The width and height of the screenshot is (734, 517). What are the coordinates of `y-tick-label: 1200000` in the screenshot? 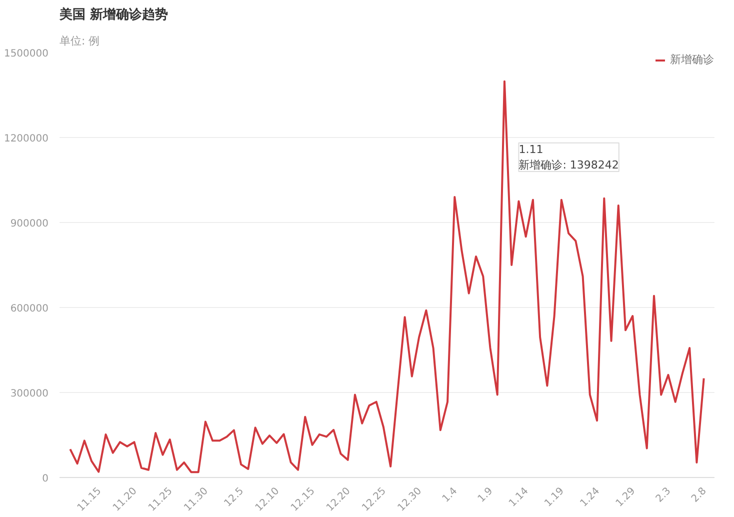 It's located at (26, 139).